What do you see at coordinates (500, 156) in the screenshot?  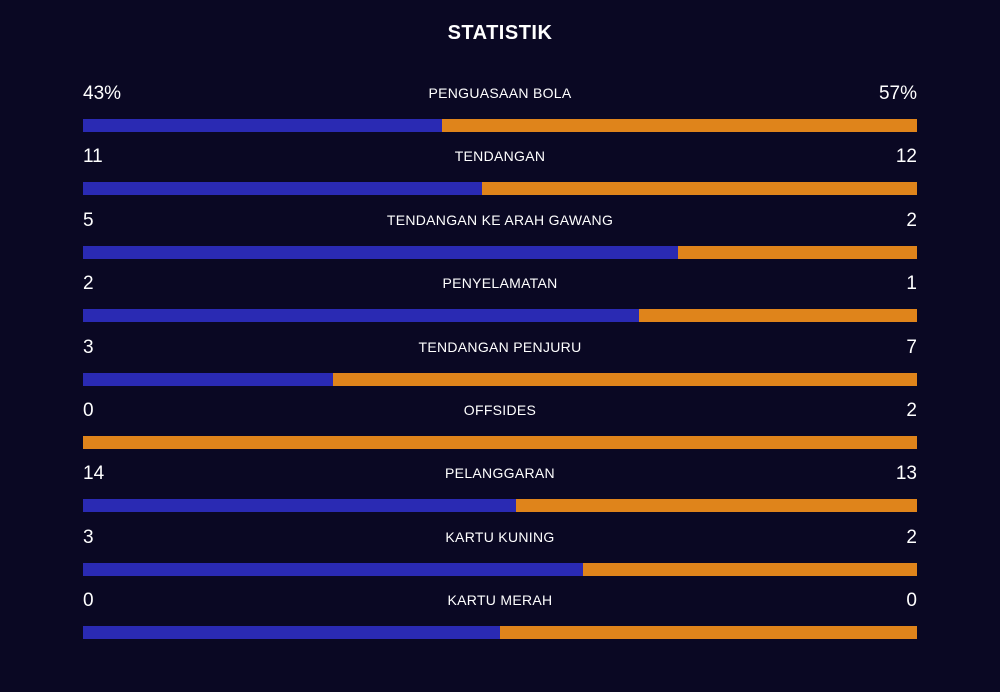 I see `stat-label: TENDANGAN` at bounding box center [500, 156].